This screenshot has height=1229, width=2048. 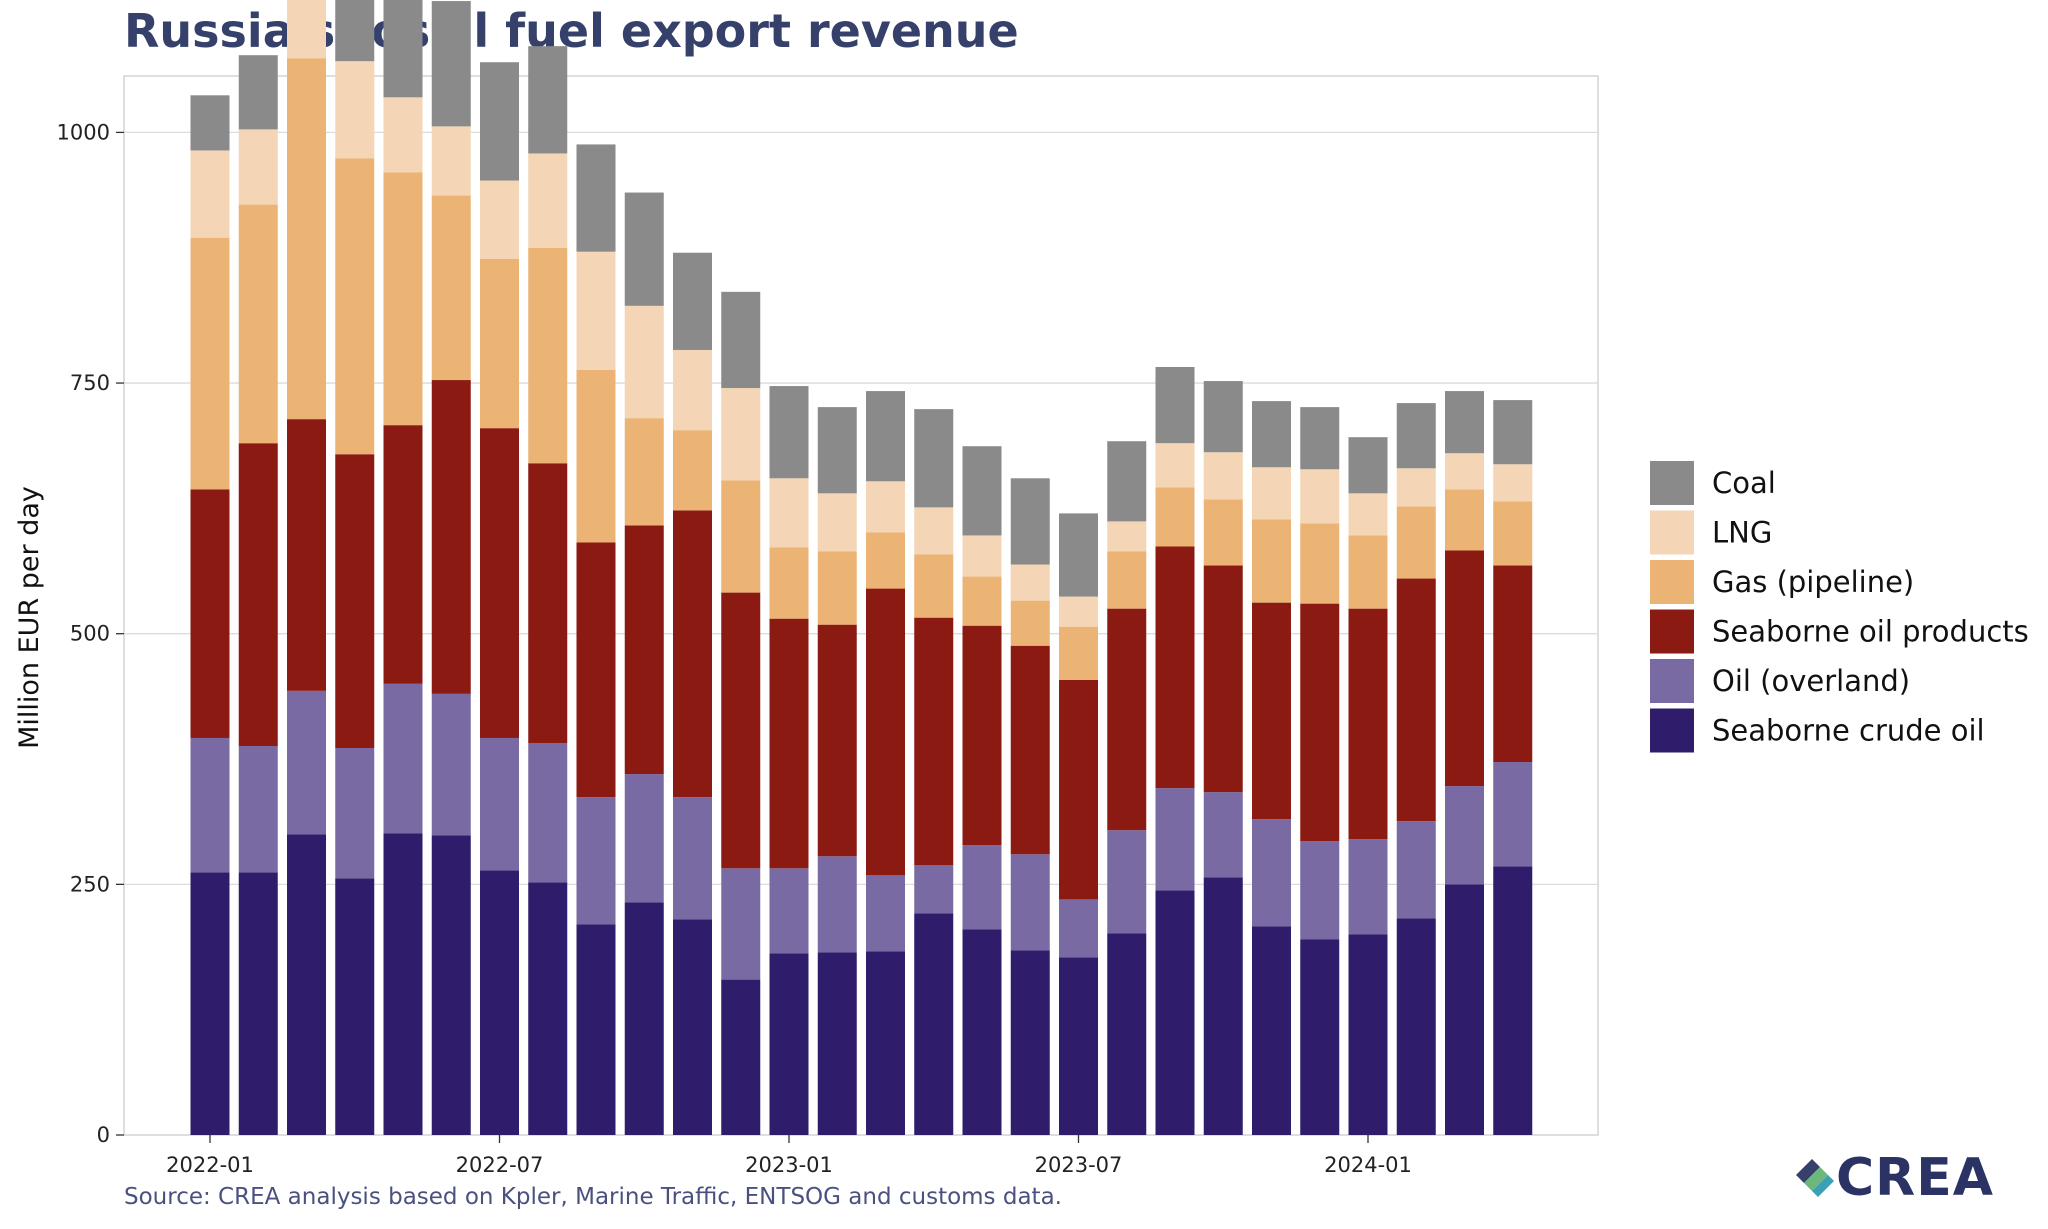 I want to click on y-tick-label: 1000, so click(x=83, y=132).